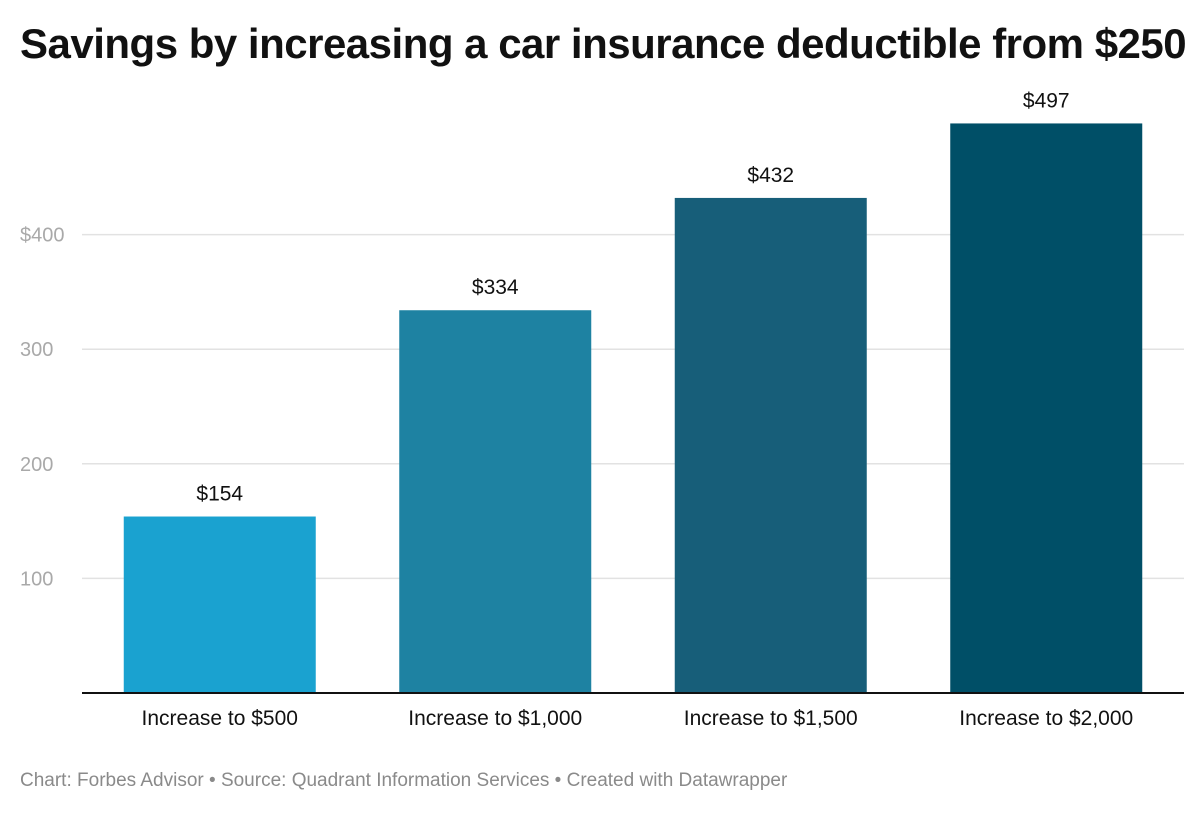 The image size is (1200, 815). What do you see at coordinates (36, 350) in the screenshot?
I see `y-tick-label: 300` at bounding box center [36, 350].